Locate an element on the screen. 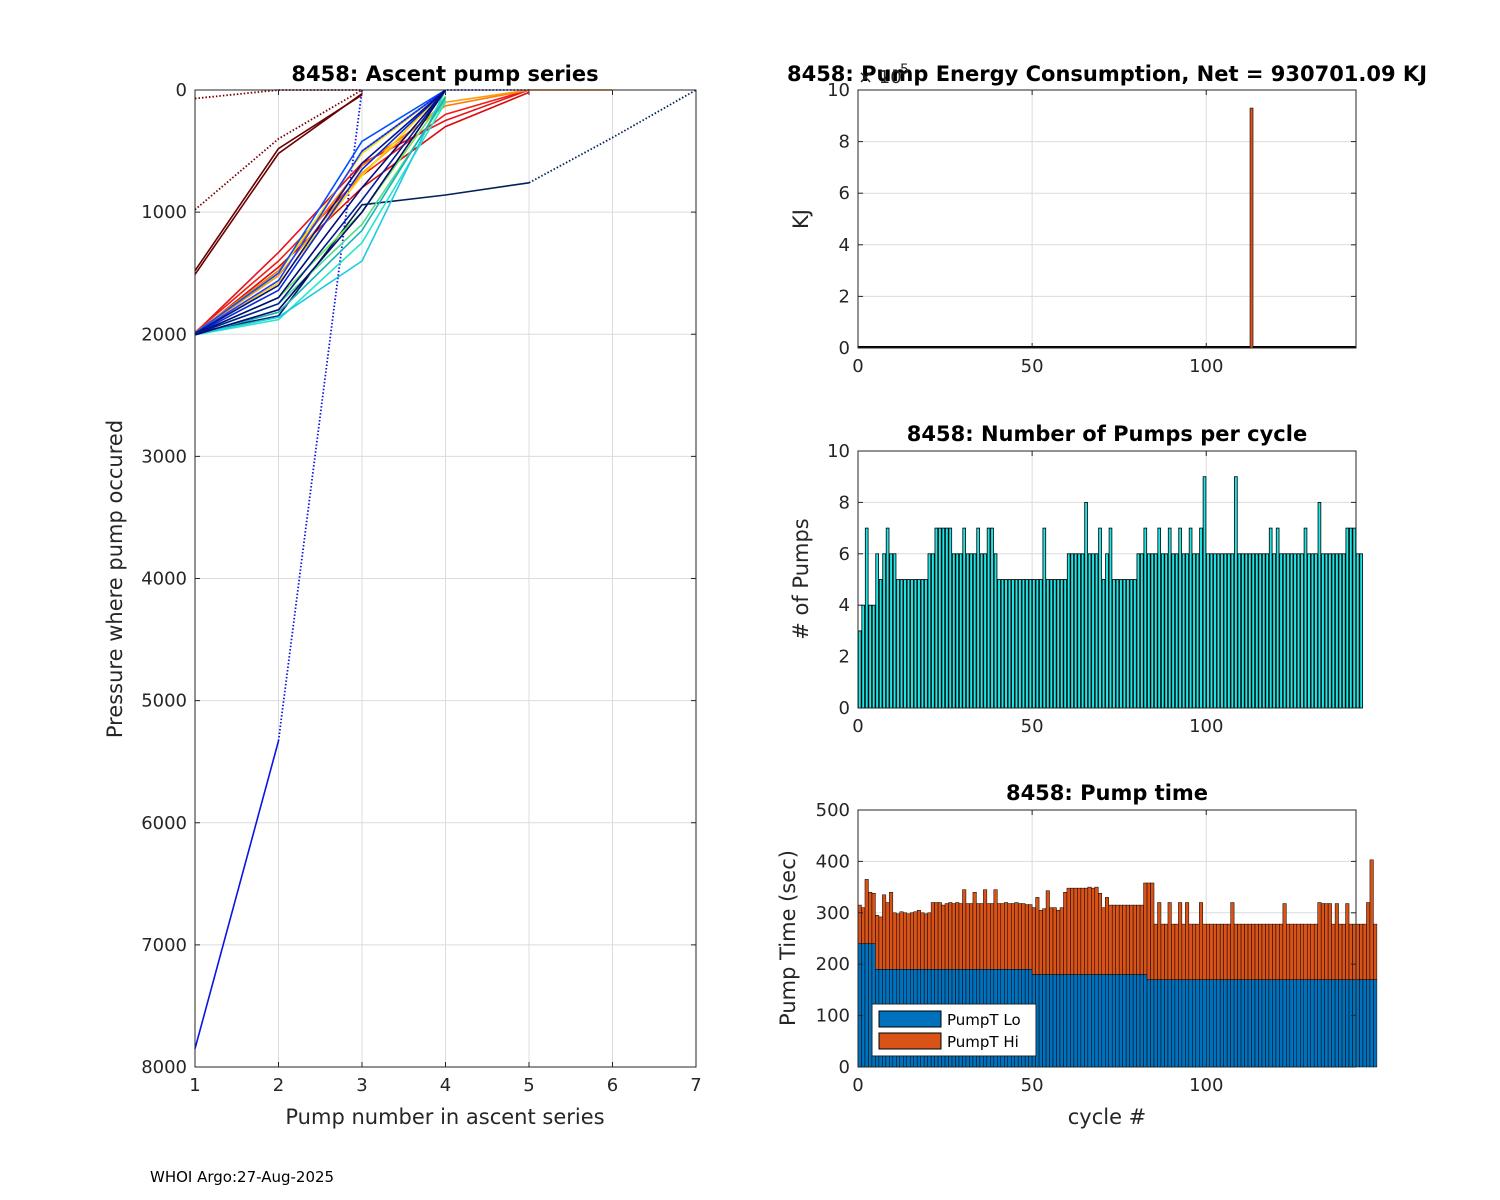 The width and height of the screenshot is (1500, 1200). ascent-xtick-label: 2 is located at coordinates (278, 1085).